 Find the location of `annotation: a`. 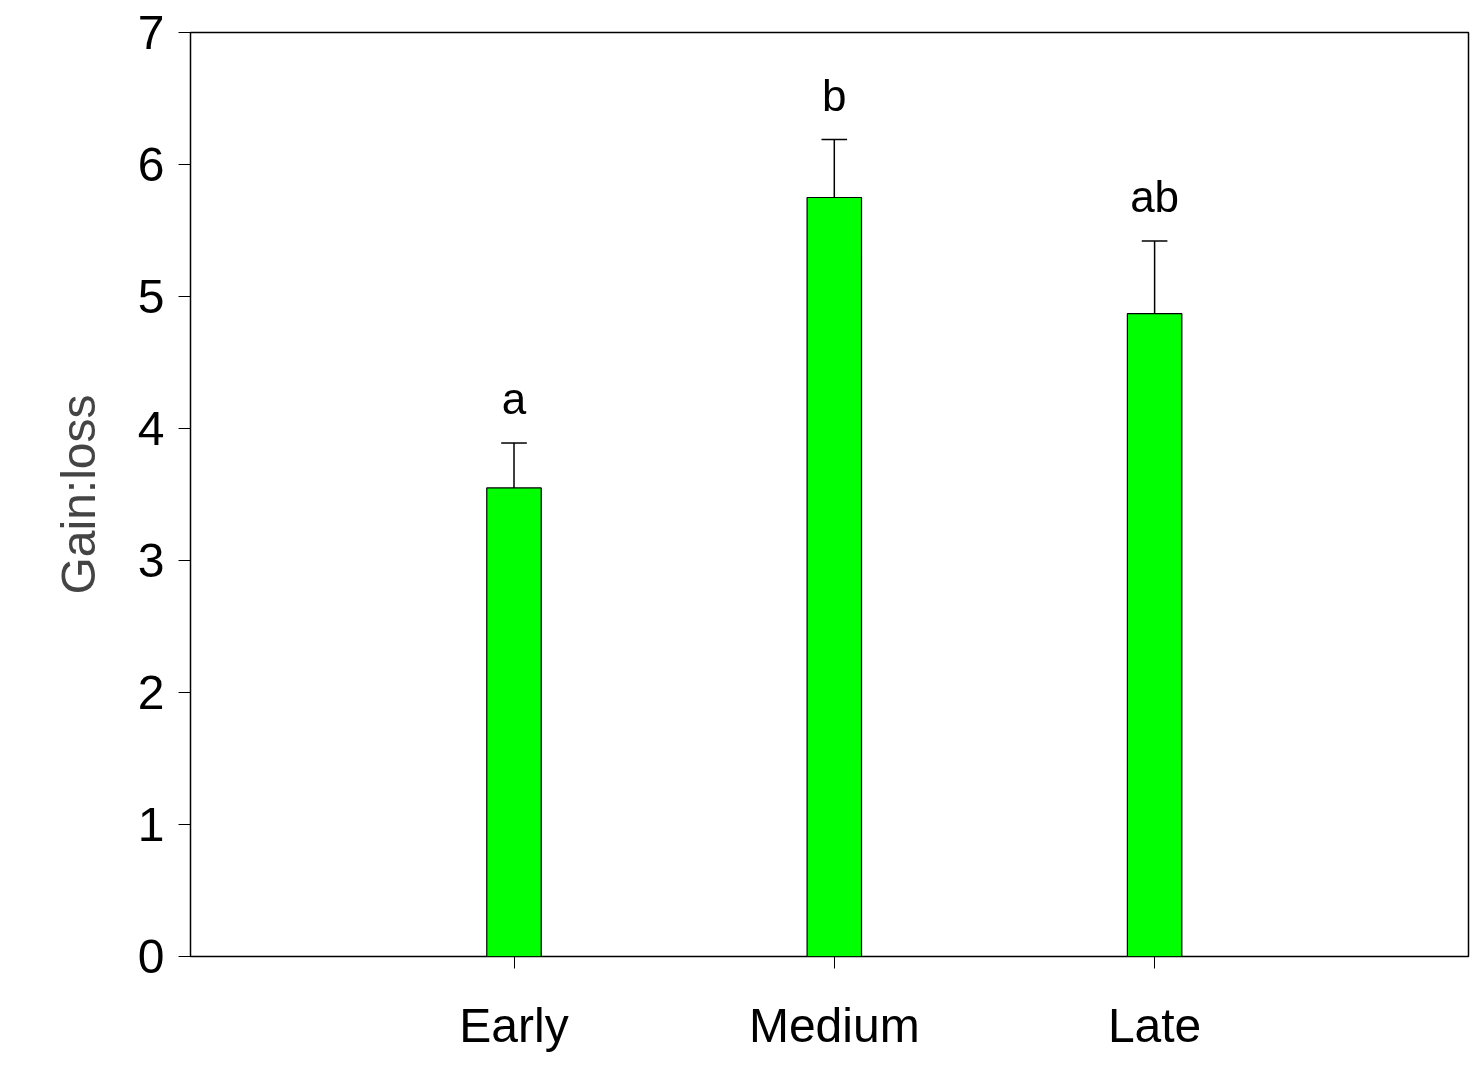

annotation: a is located at coordinates (514, 399).